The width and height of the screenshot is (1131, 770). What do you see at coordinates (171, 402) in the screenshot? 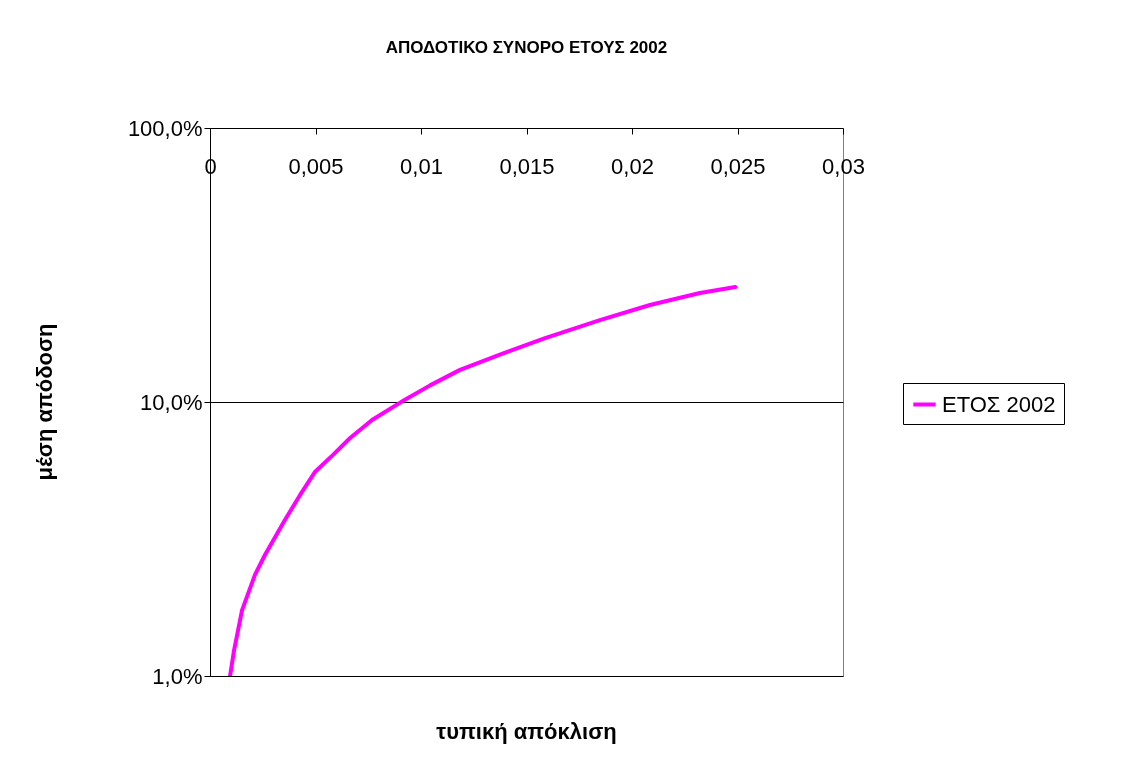
I see `y-tick-label: 10,0%` at bounding box center [171, 402].